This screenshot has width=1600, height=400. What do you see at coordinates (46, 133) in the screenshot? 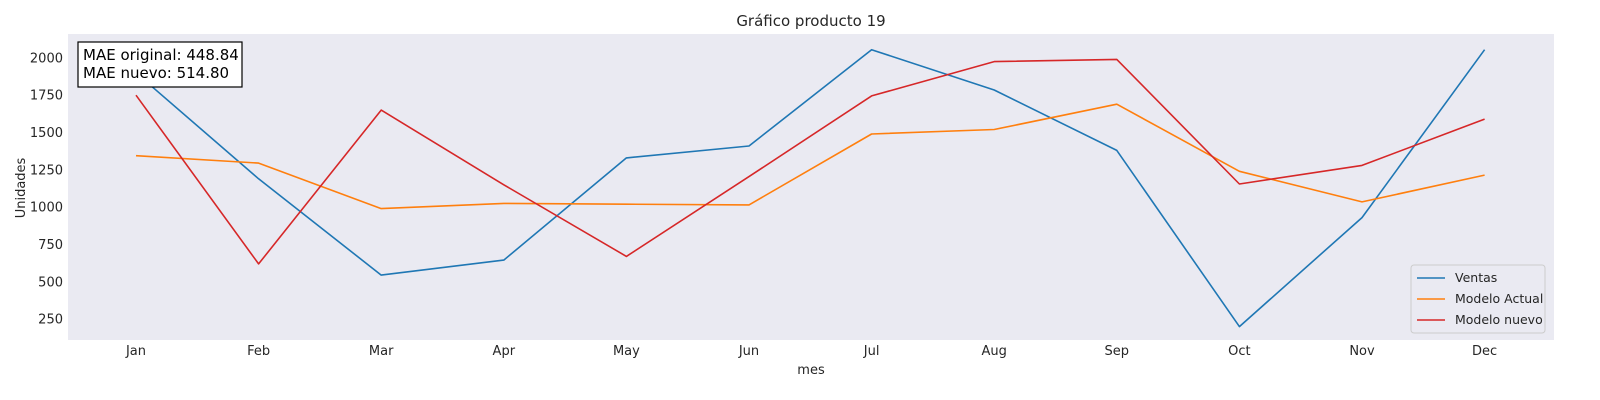
I see `y-tick-label: 1500` at bounding box center [46, 133].